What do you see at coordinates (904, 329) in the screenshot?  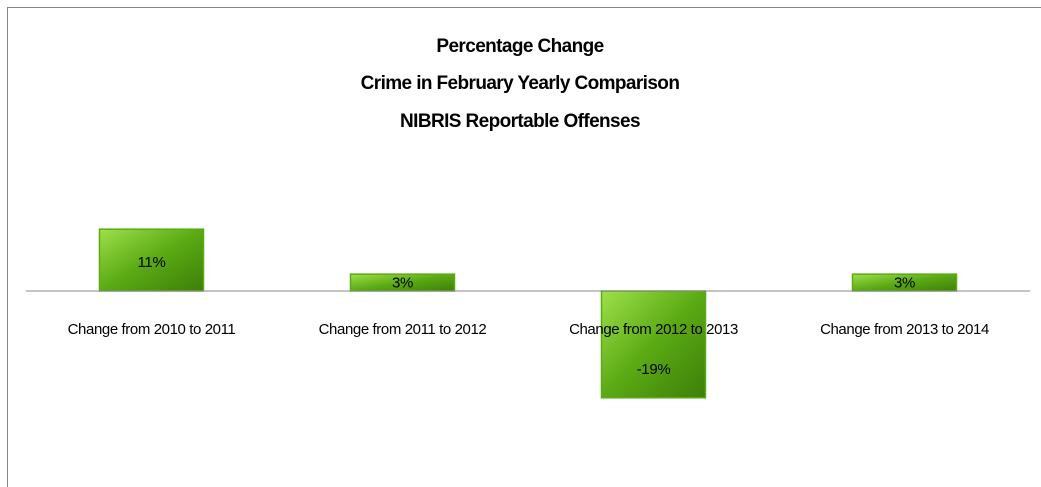 I see `x-tick-label: Change from 2013 to 2014` at bounding box center [904, 329].